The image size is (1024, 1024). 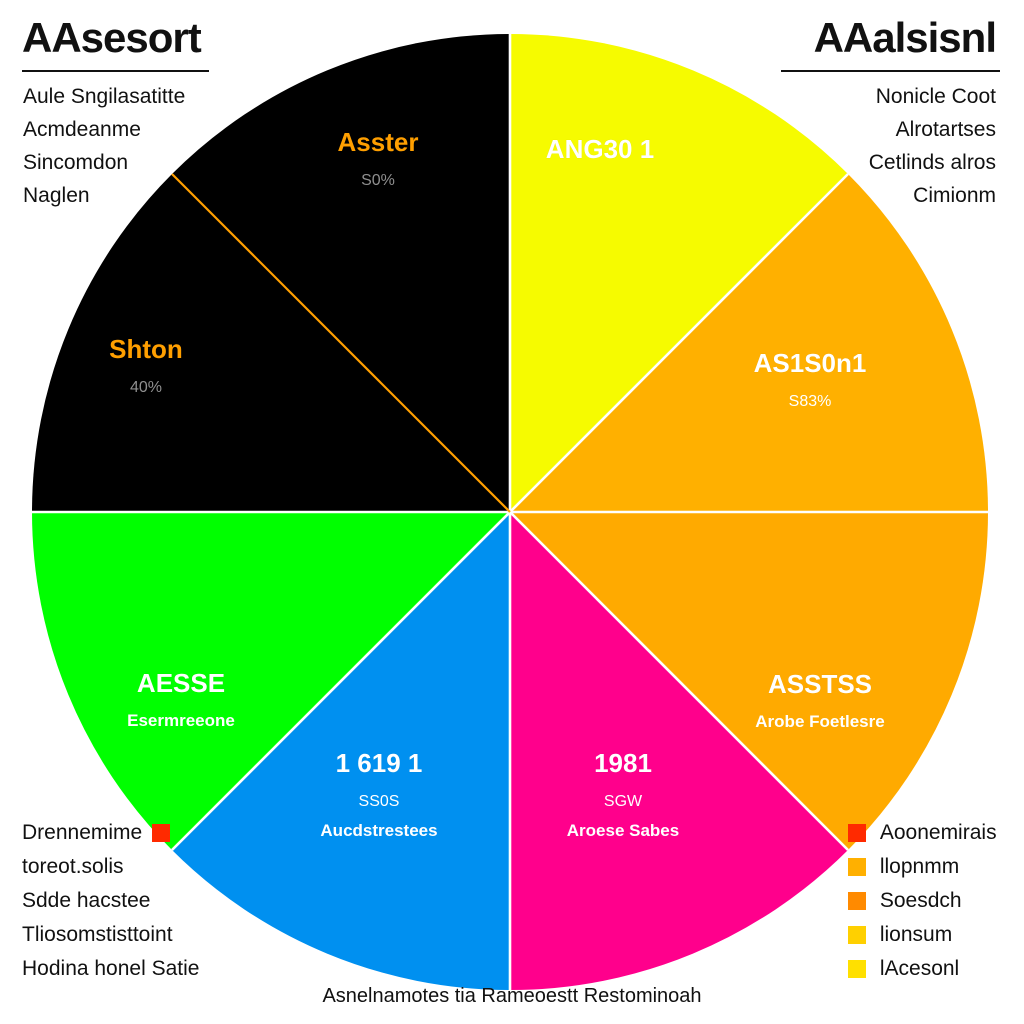 What do you see at coordinates (810, 363) in the screenshot?
I see `slice-label: AS1S0n1` at bounding box center [810, 363].